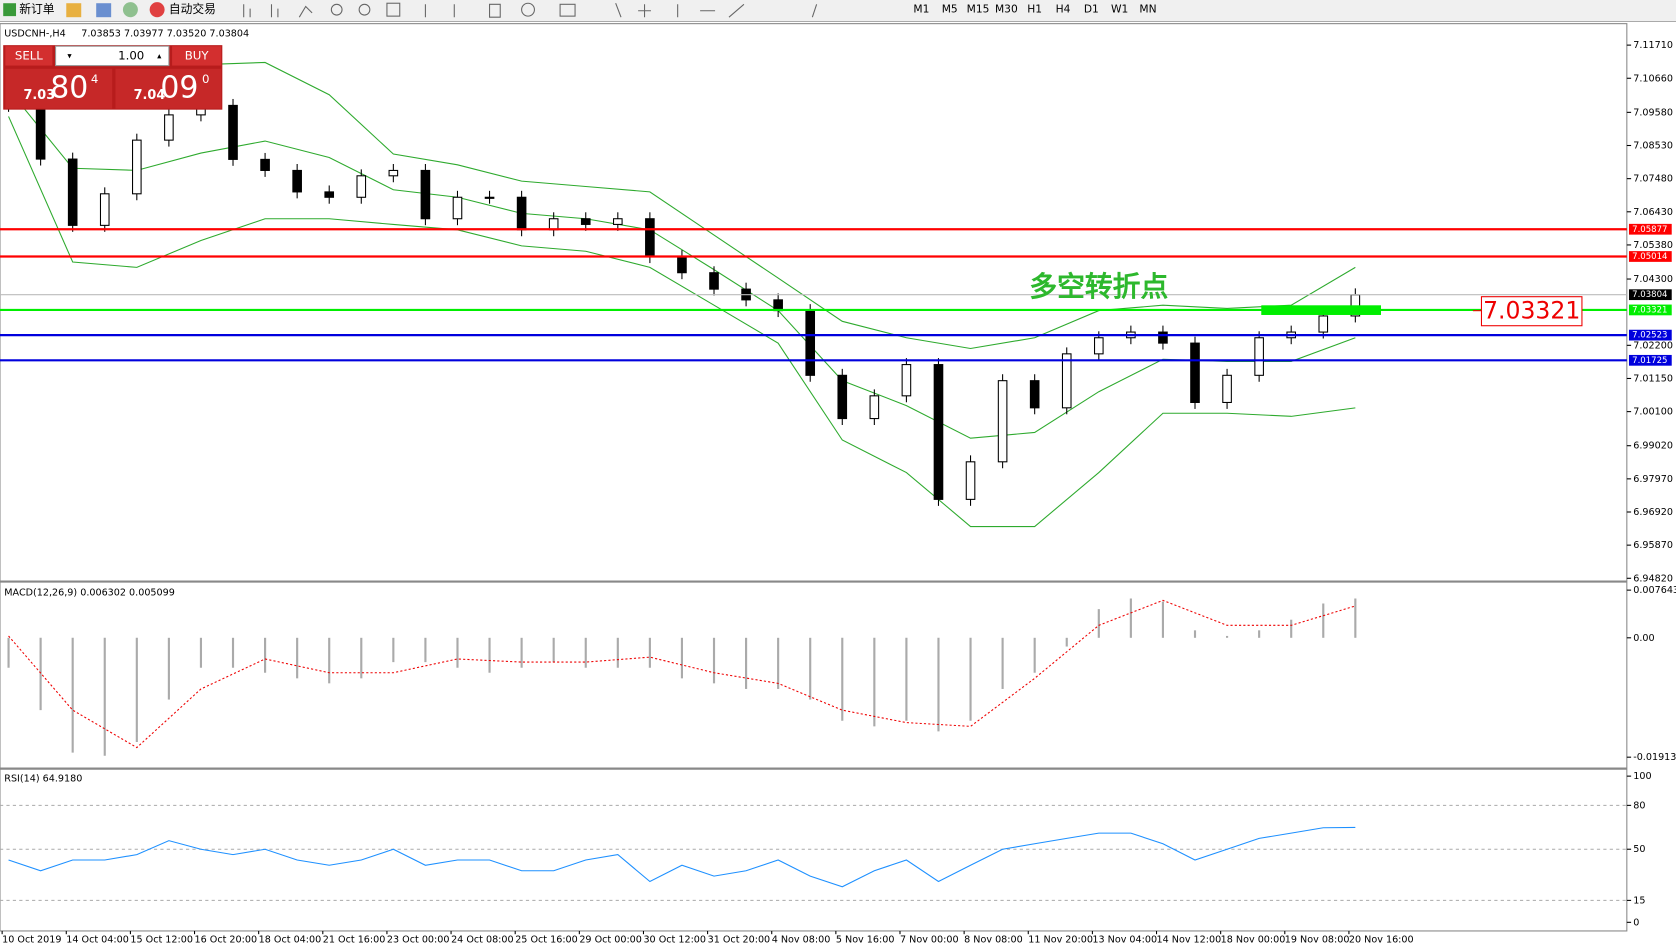 This screenshot has width=1676, height=946. I want to click on timeframe-button: M5, so click(950, 9).